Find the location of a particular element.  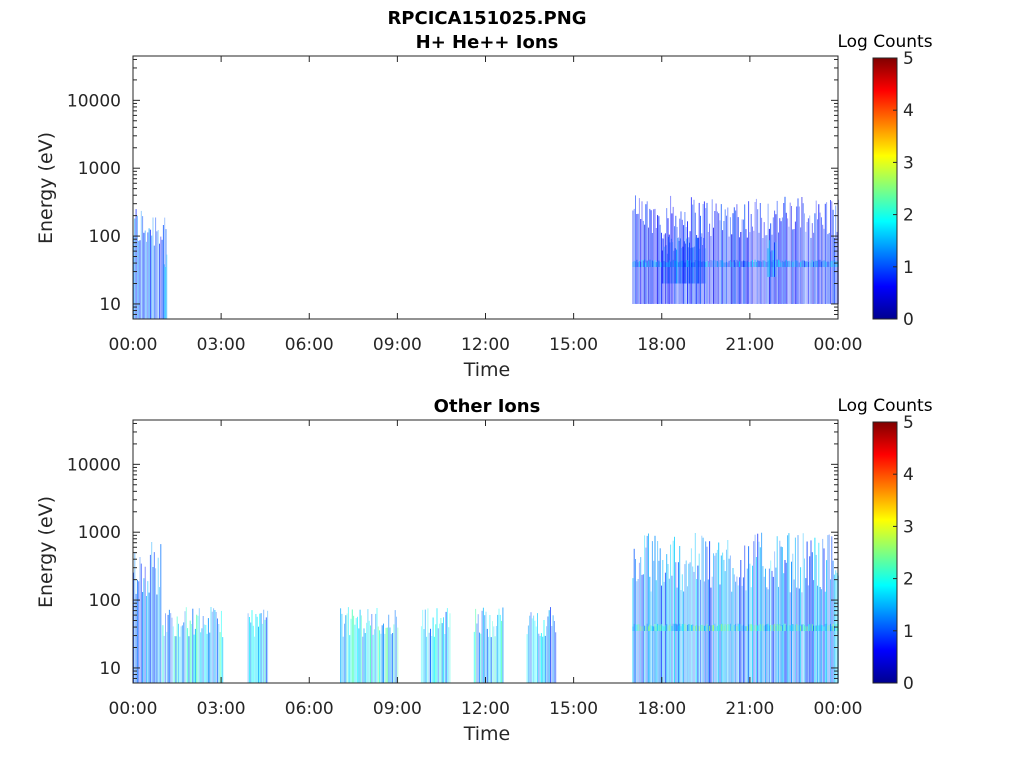

y-tick-label: 1000 is located at coordinates (99, 169).